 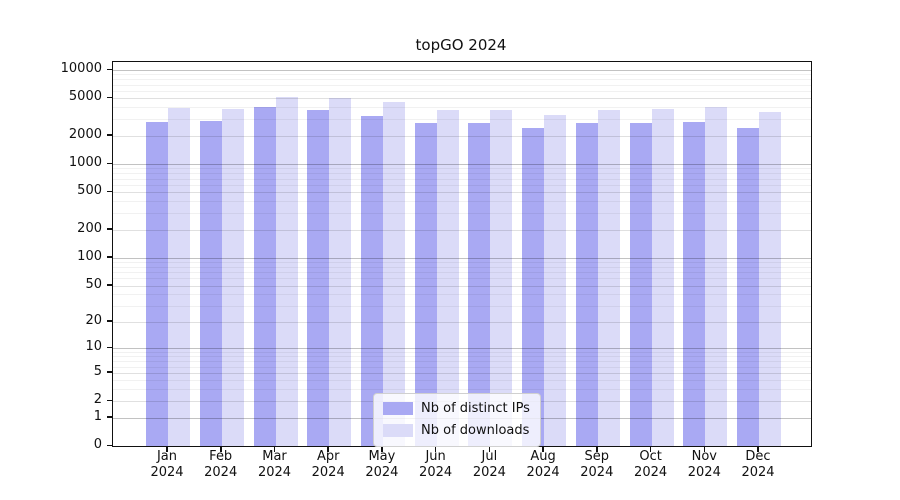 What do you see at coordinates (398, 430) in the screenshot?
I see `legend-swatch-downloads` at bounding box center [398, 430].